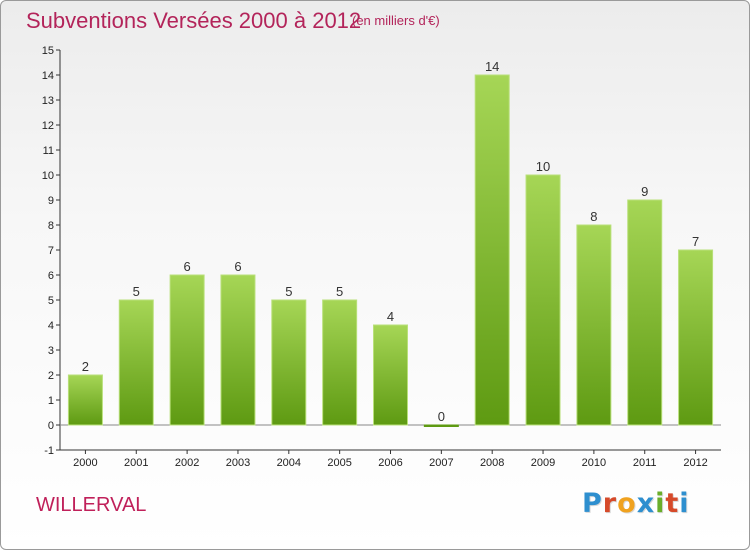 Image resolution: width=750 pixels, height=550 pixels. Describe the element at coordinates (695, 463) in the screenshot. I see `x-tick-label-2012: 2012` at that location.